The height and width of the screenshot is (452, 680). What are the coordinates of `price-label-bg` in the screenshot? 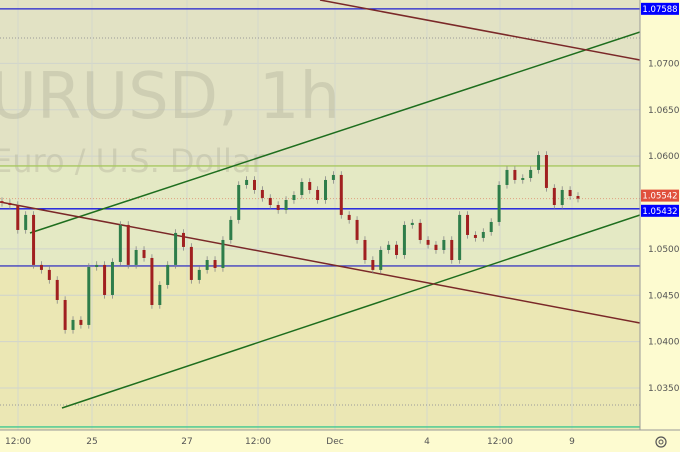 It's located at (660, 195).